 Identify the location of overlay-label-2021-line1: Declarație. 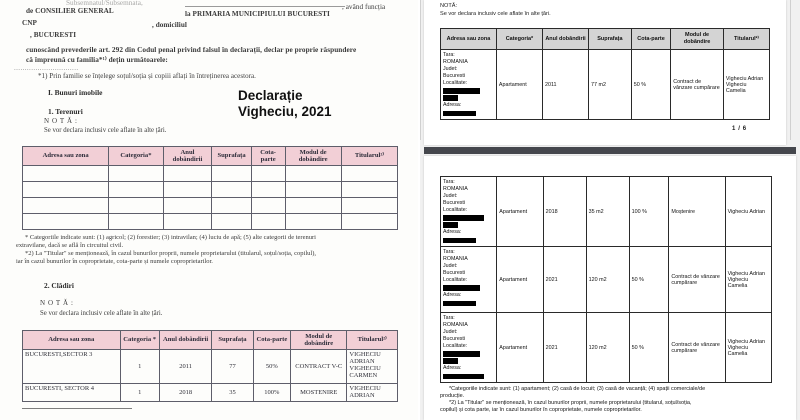
(270, 95).